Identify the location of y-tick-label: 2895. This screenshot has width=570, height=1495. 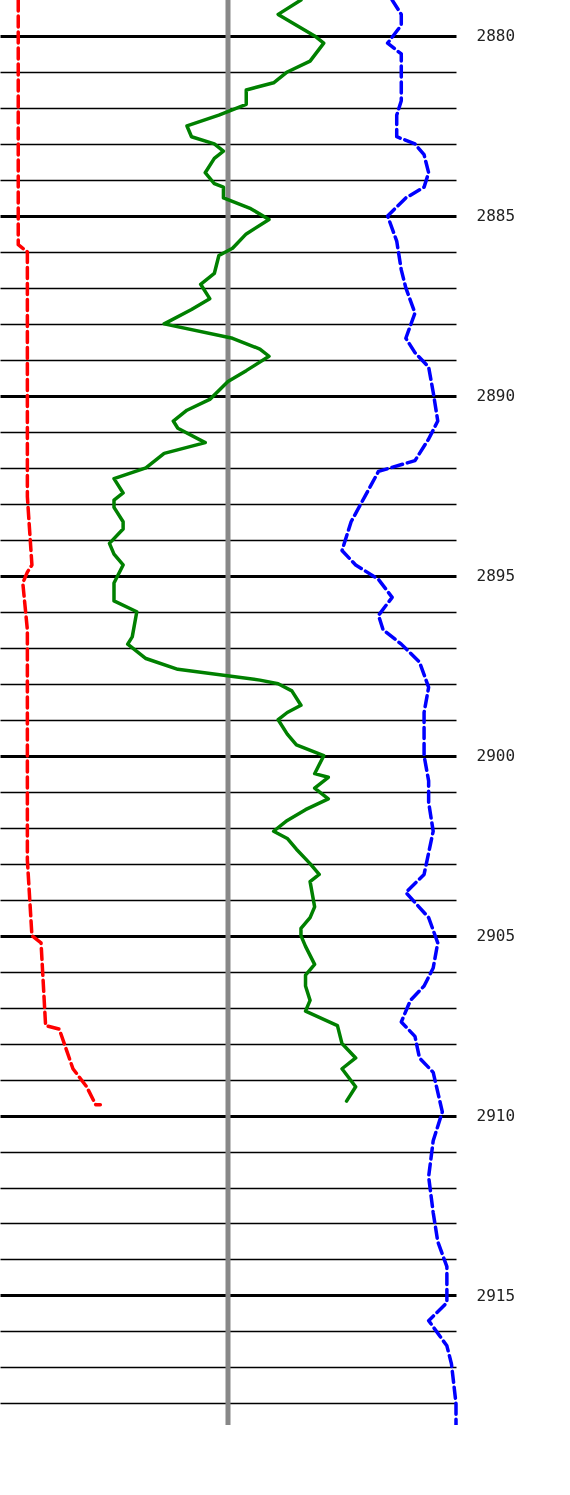
(496, 576).